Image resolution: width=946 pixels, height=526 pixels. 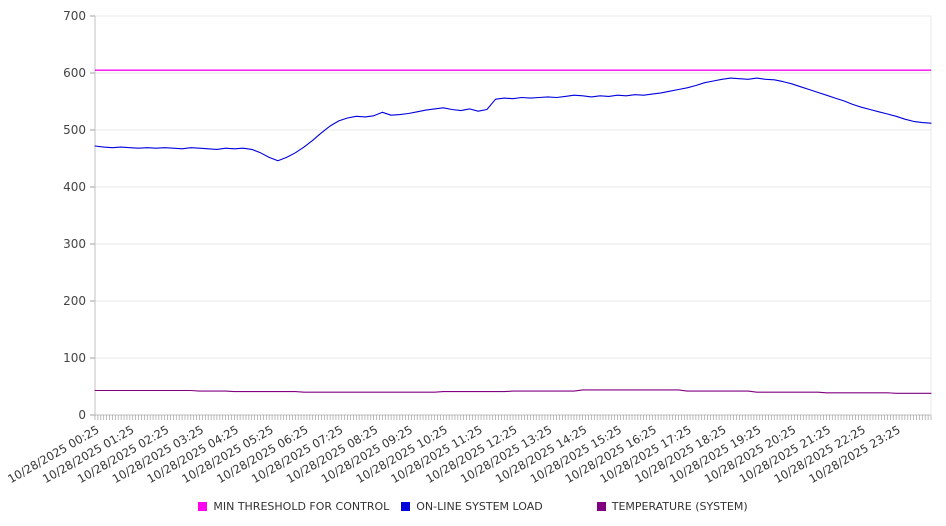 I want to click on min-threshold-swatch-icon, so click(x=203, y=506).